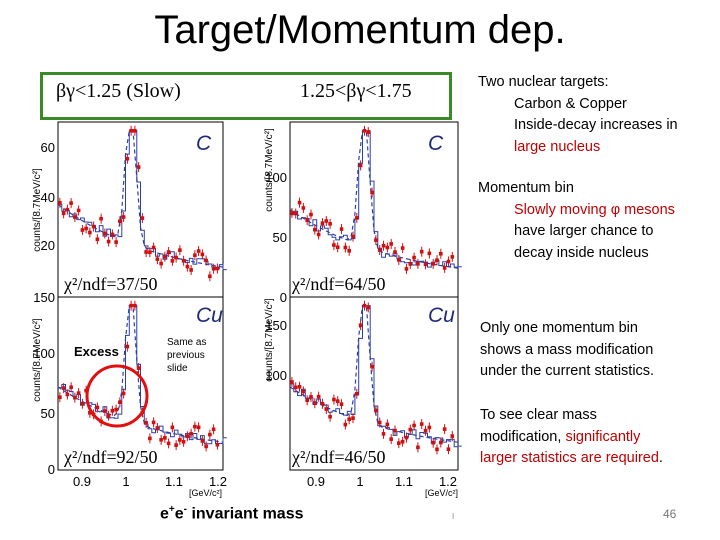  What do you see at coordinates (269, 340) in the screenshot?
I see `ylabel-bottom-right: counts/[8.7MeV/c²]` at bounding box center [269, 340].